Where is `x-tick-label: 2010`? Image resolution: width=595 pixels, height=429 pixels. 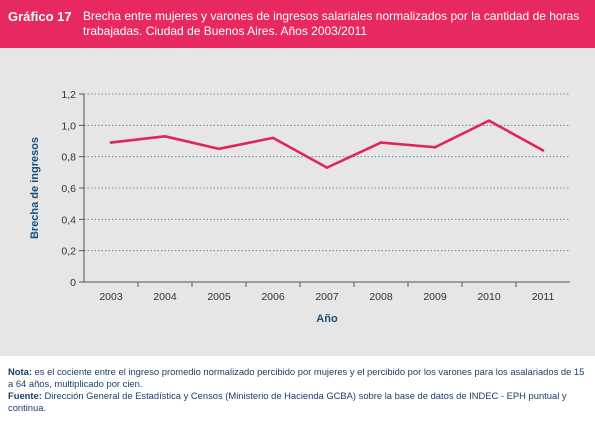
x-tick-label: 2010 is located at coordinates (489, 297).